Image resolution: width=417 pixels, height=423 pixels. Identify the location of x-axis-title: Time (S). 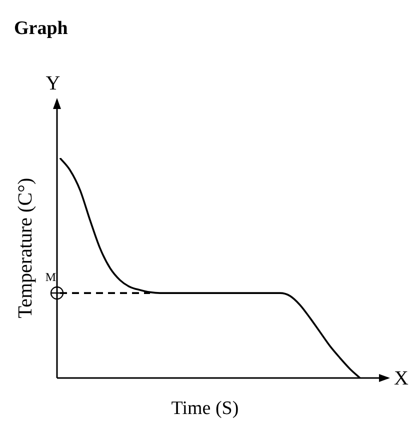
(205, 408).